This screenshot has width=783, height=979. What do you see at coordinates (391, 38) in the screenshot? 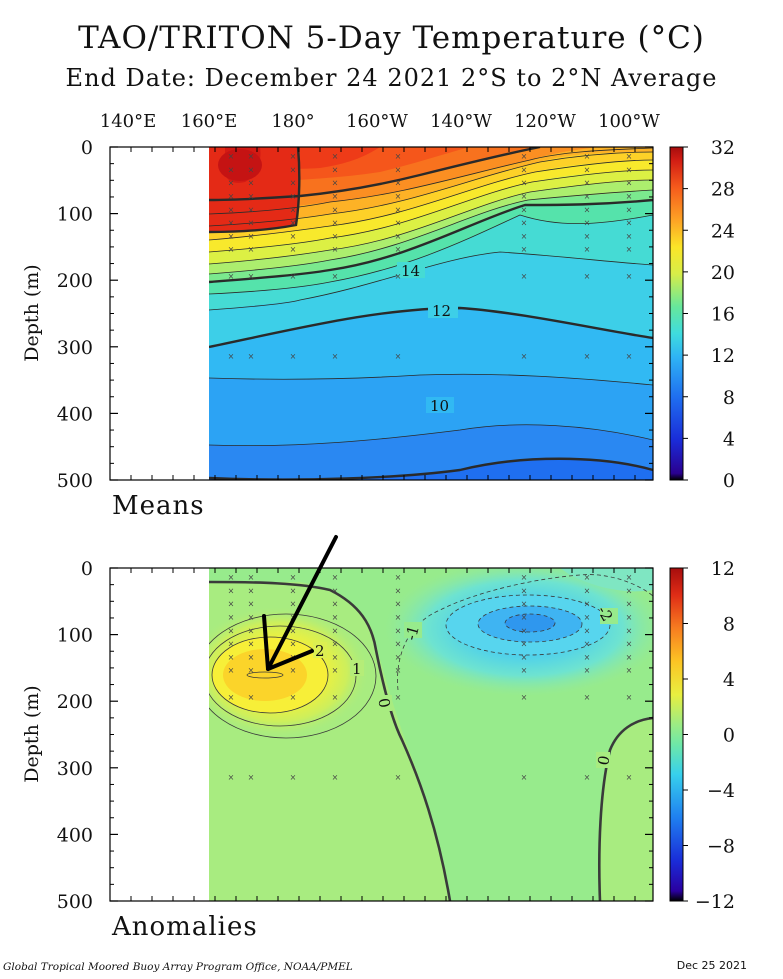
I see `chart-title: TAO/TRITON 5-Day Temperature (°C)` at bounding box center [391, 38].